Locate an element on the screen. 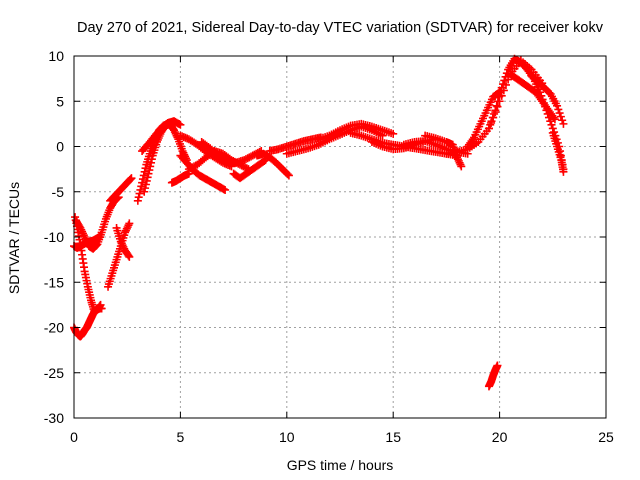  x-tick-label: 15 is located at coordinates (393, 437).